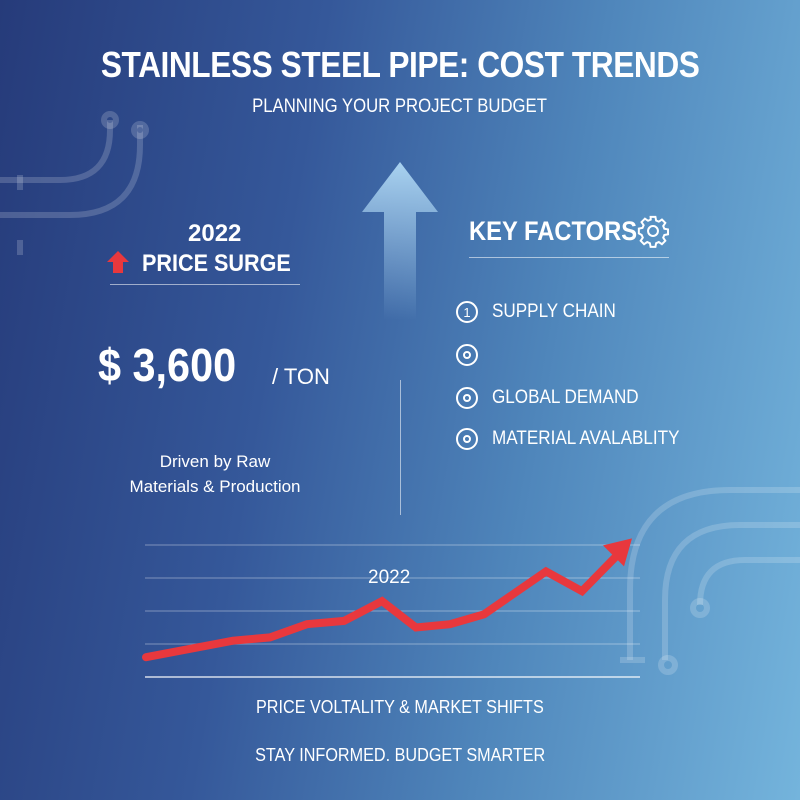 This screenshot has width=800, height=800. I want to click on surge-label: PRICE SURGE, so click(216, 263).